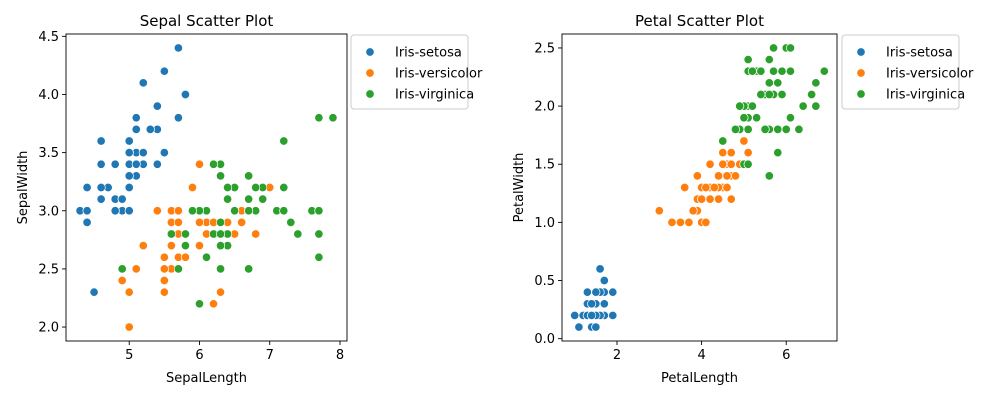  I want to click on legend-box, so click(409, 72).